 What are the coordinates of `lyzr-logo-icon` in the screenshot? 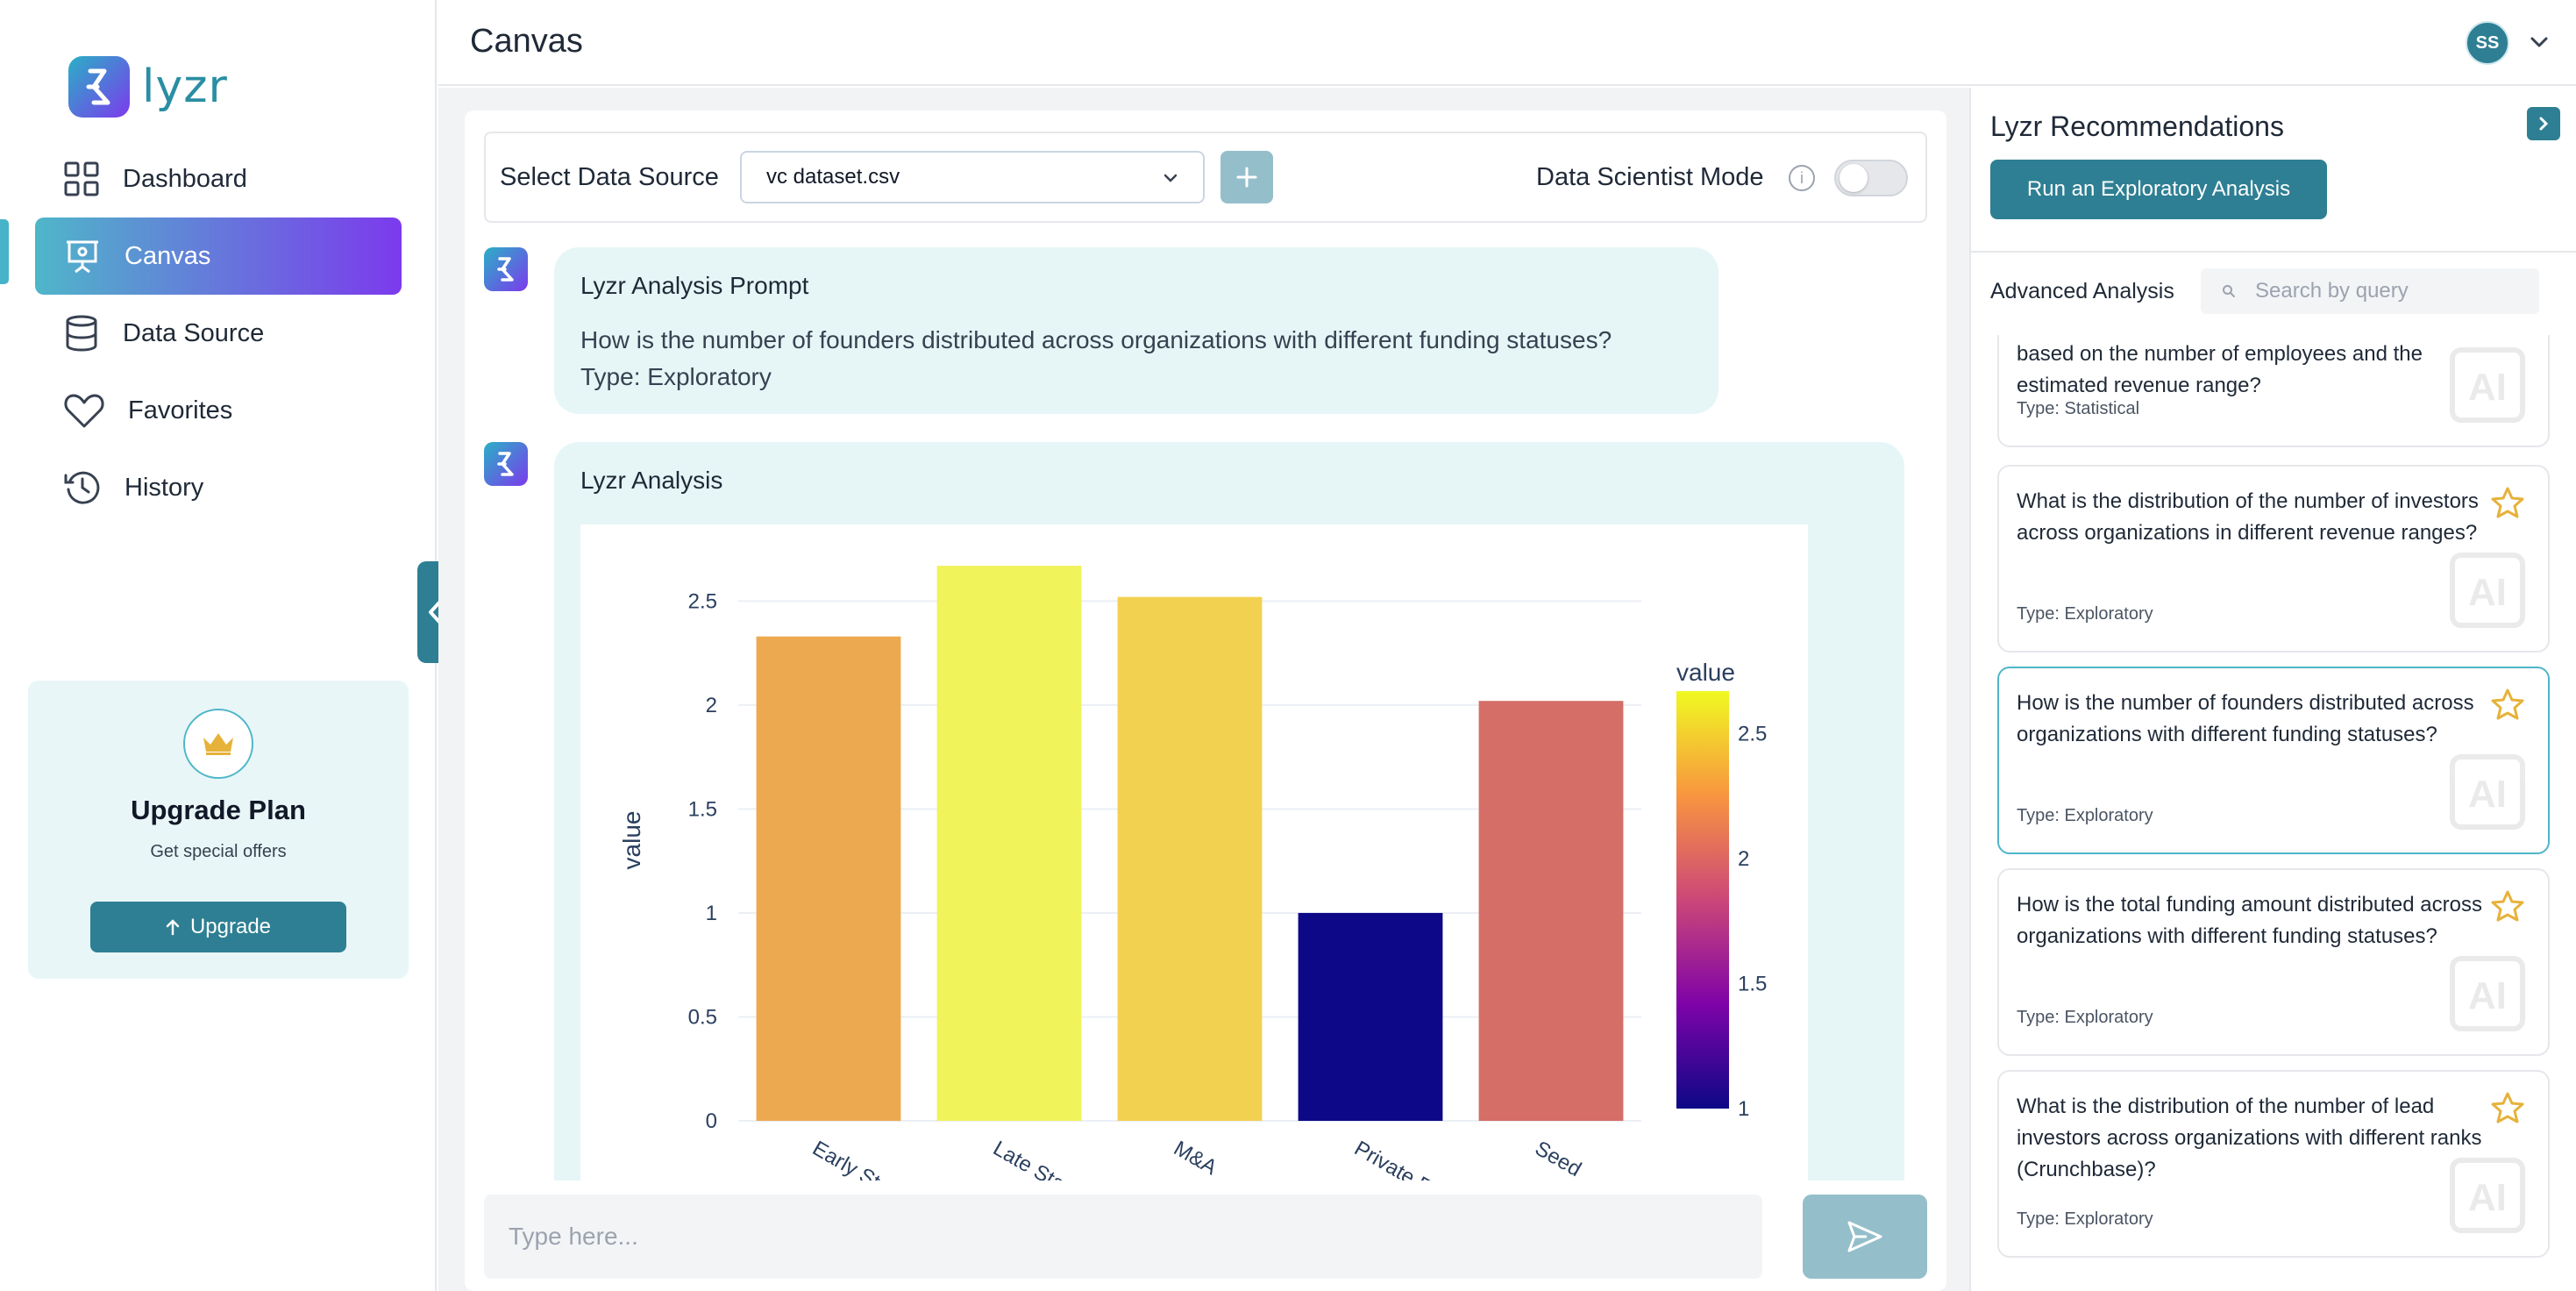 It's located at (99, 87).